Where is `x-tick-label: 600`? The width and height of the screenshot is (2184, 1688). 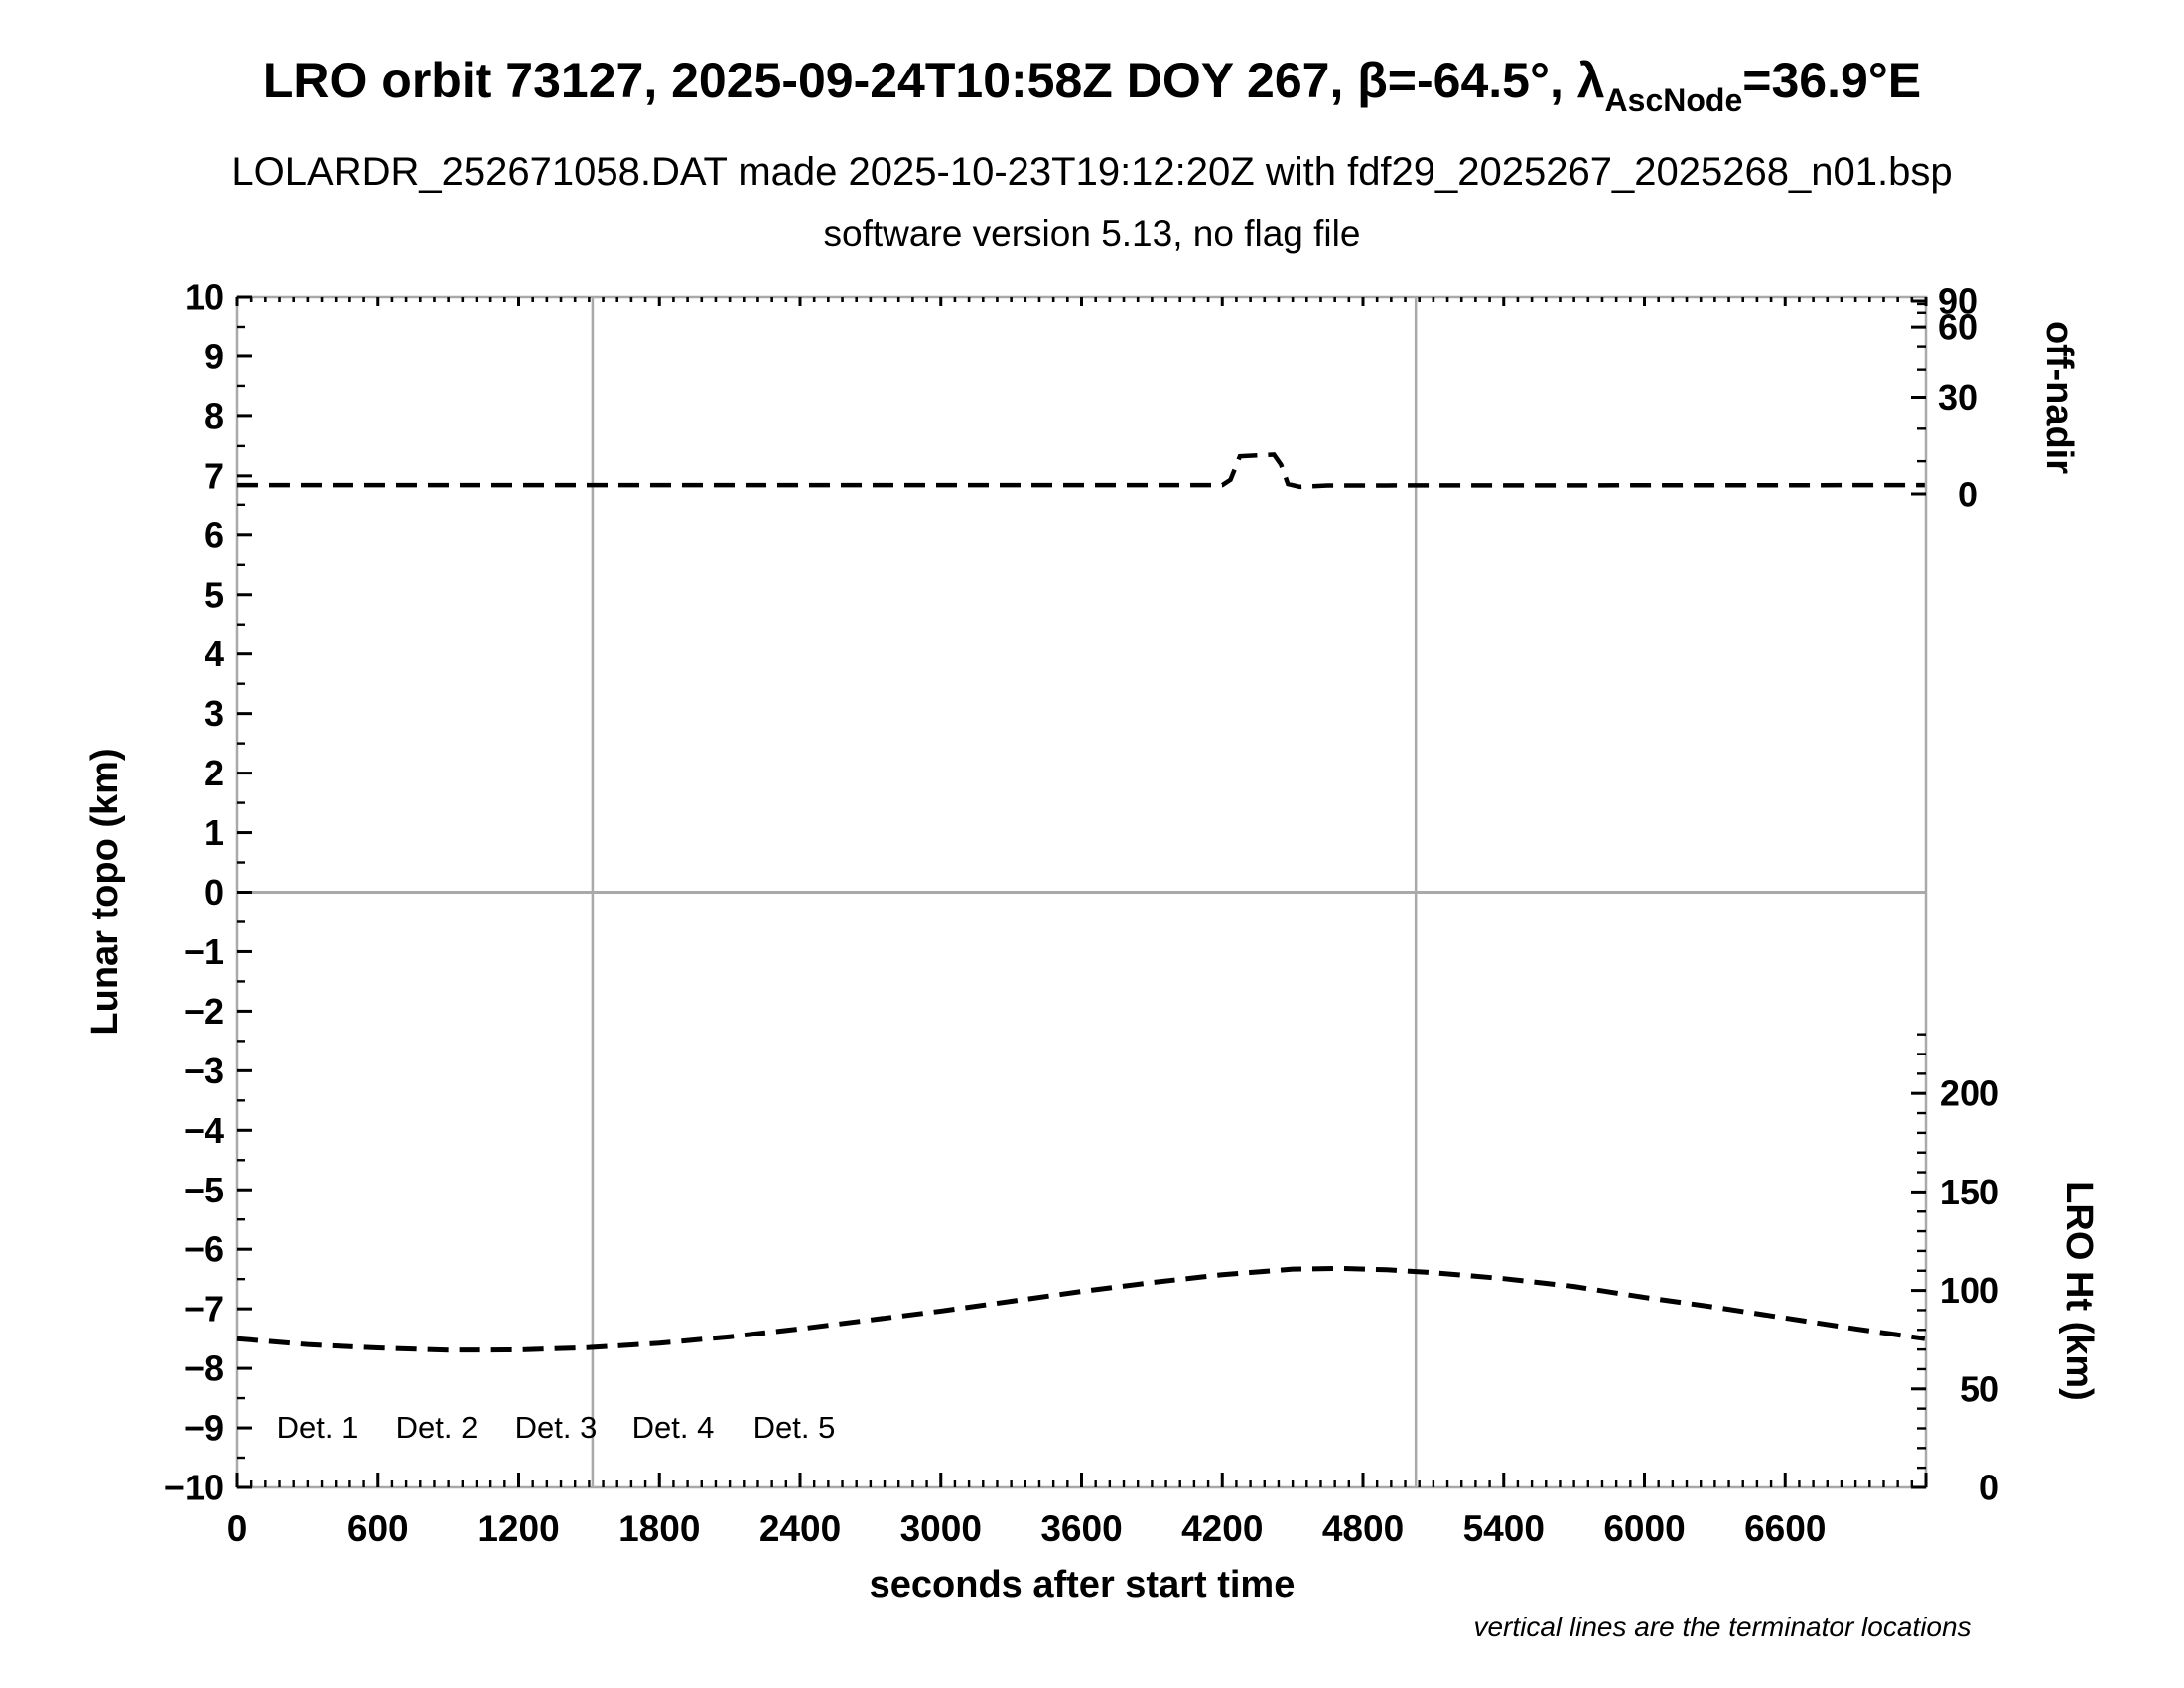 x-tick-label: 600 is located at coordinates (378, 1528).